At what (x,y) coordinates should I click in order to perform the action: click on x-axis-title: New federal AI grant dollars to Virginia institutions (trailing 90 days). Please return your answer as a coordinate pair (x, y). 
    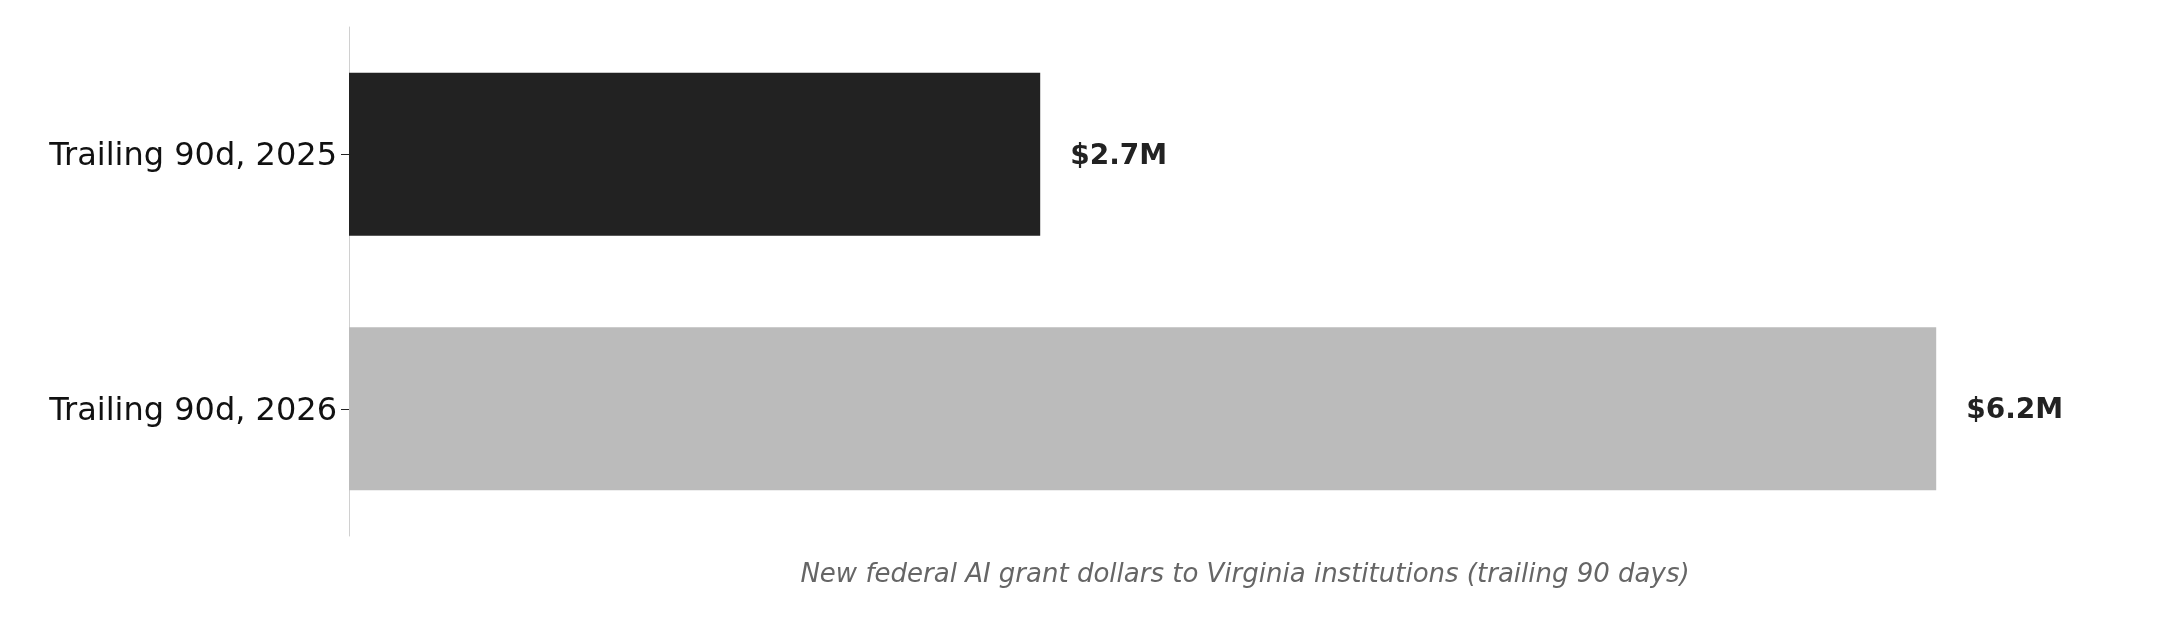
    Looking at the image, I should click on (1245, 573).